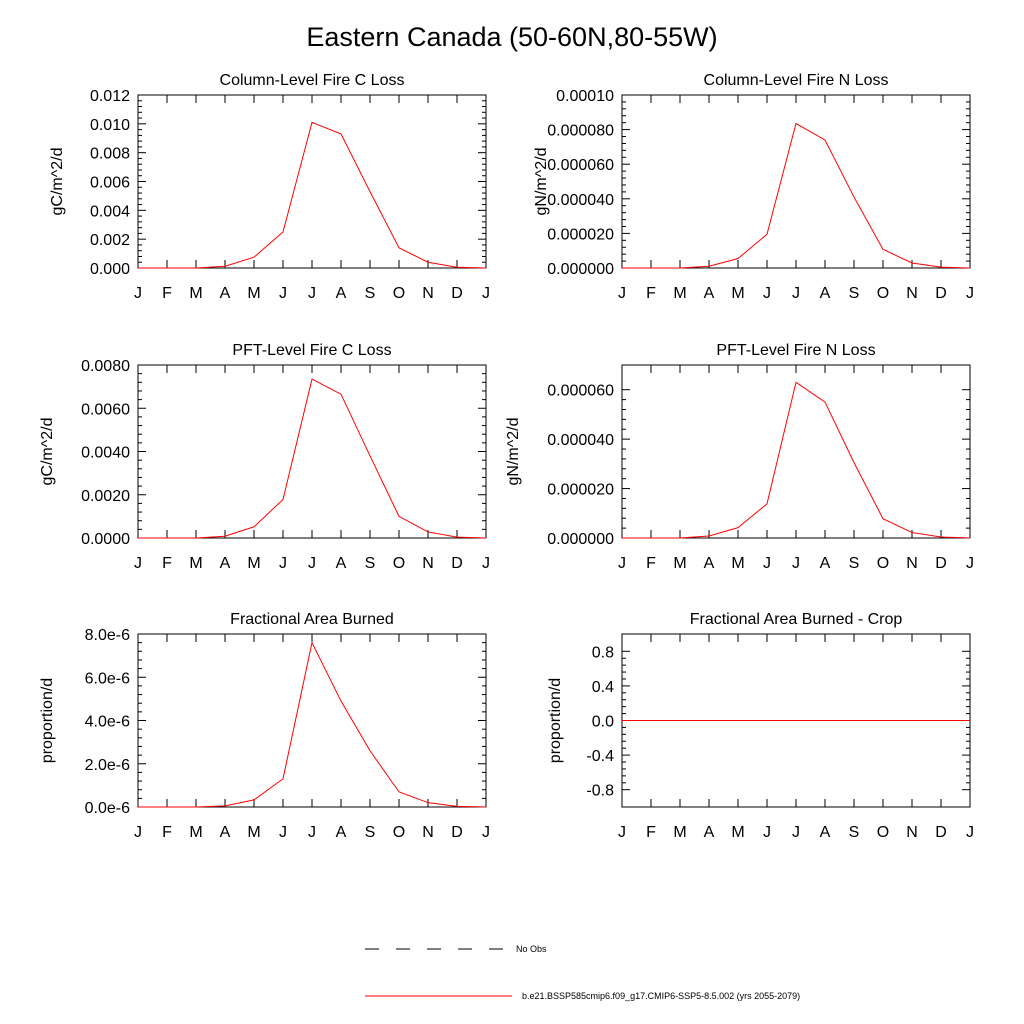 This screenshot has width=1024, height=1024. What do you see at coordinates (796, 619) in the screenshot?
I see `panel-title: Fractional Area Burned - Crop` at bounding box center [796, 619].